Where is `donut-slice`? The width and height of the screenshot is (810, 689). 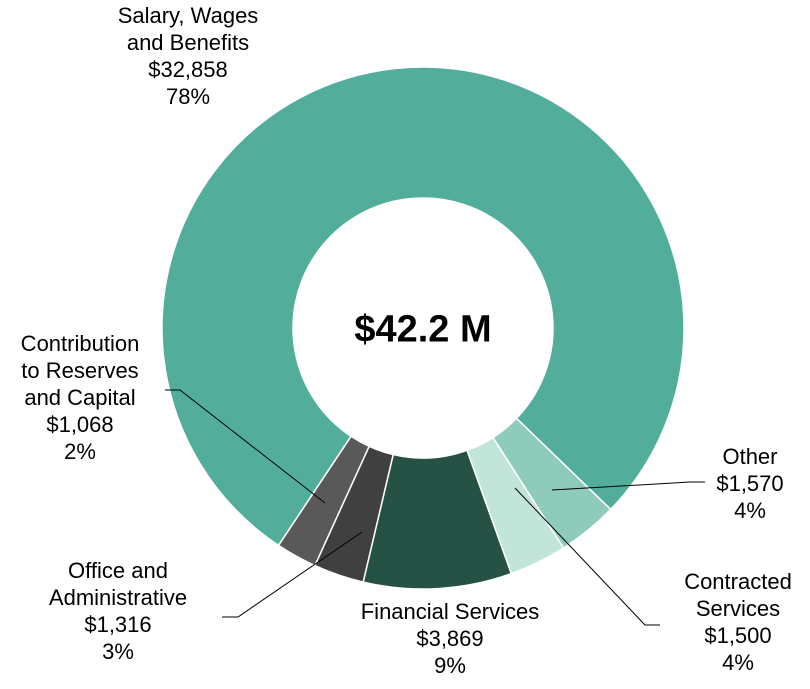
donut-slice is located at coordinates (324, 501).